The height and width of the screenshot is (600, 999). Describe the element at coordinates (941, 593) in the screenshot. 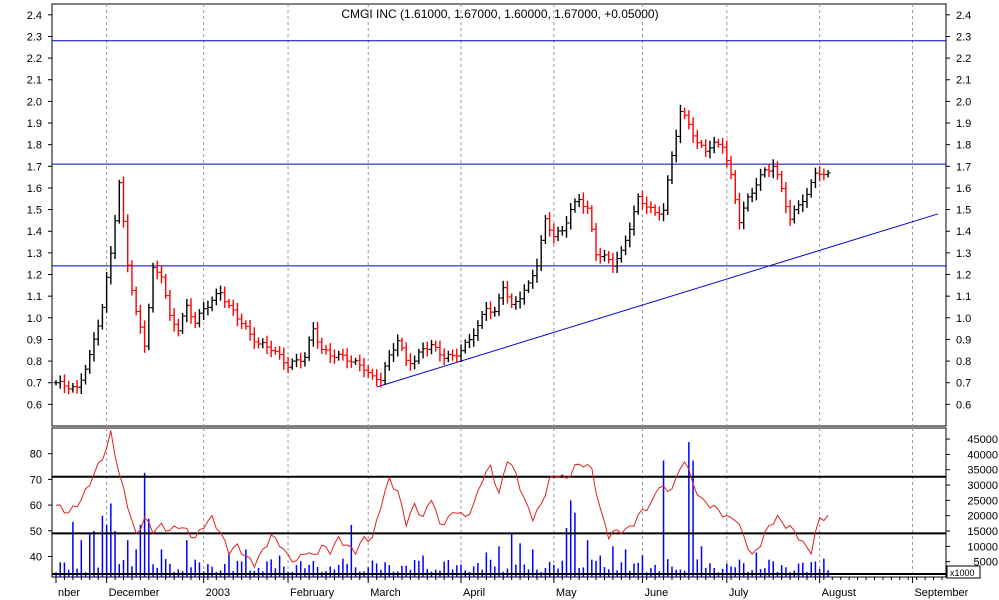

I see `x-tick-label: September` at that location.